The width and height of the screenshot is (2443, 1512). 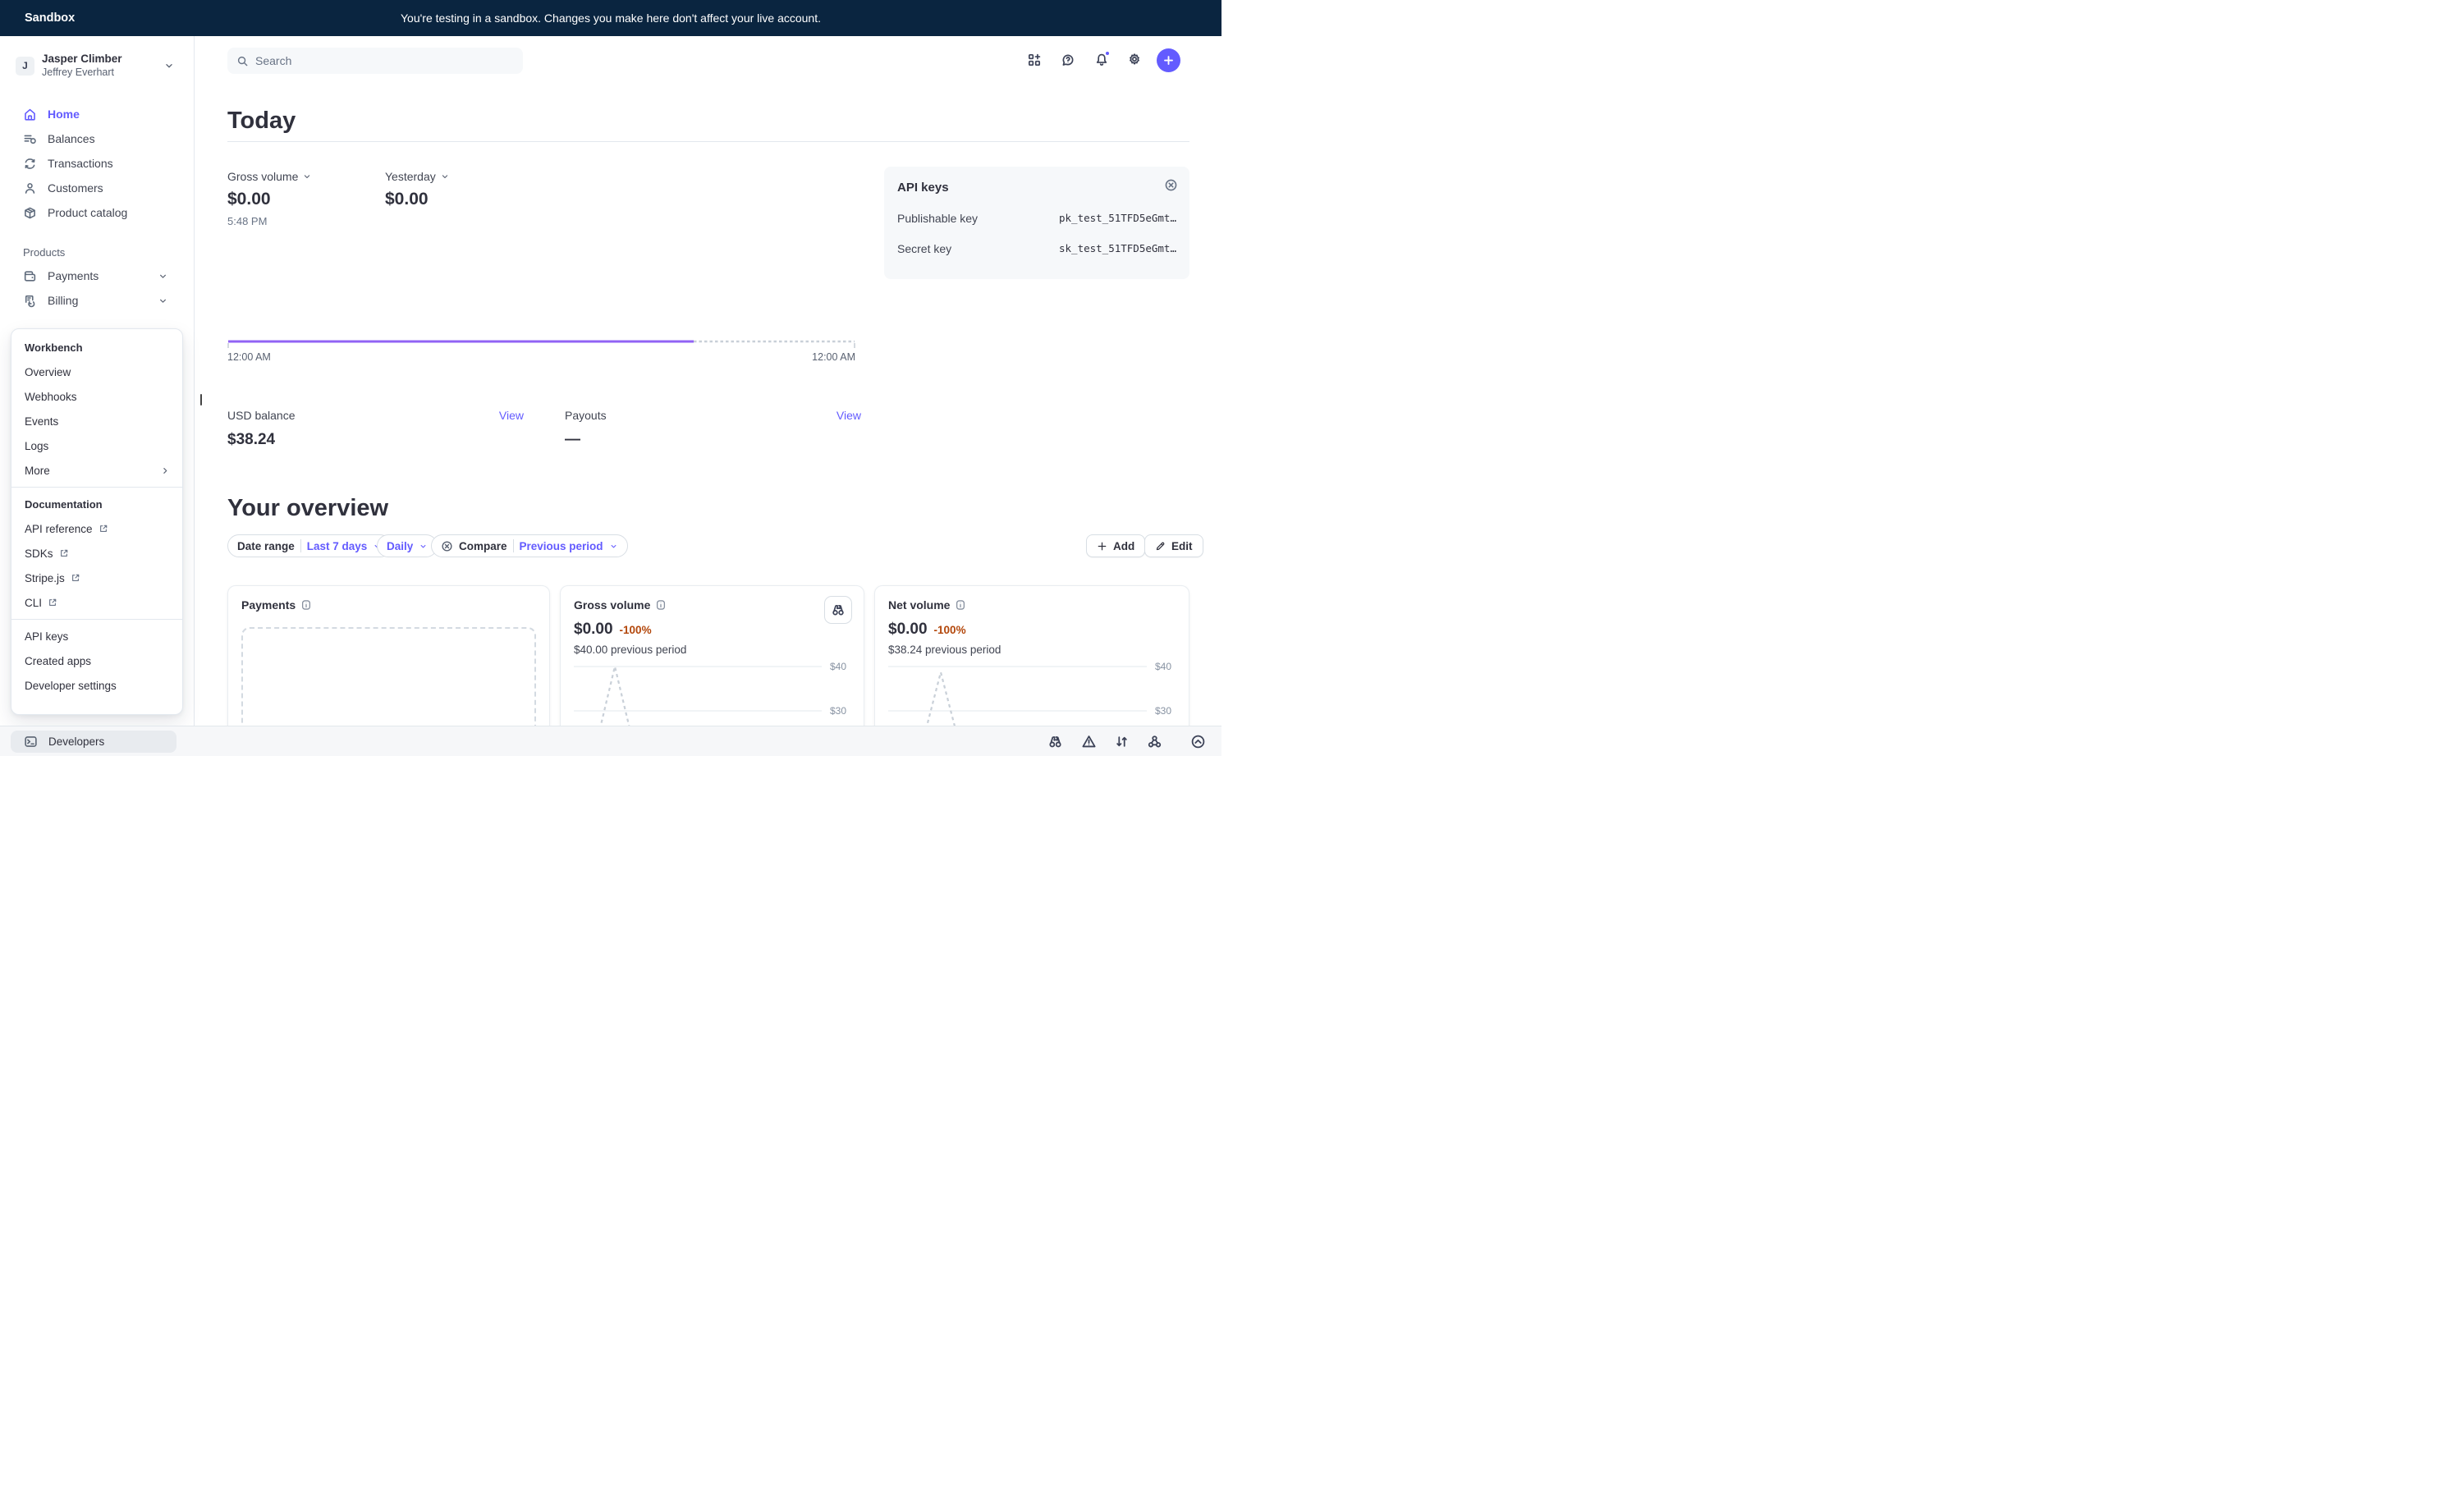 What do you see at coordinates (261, 121) in the screenshot?
I see `today-heading: Today` at bounding box center [261, 121].